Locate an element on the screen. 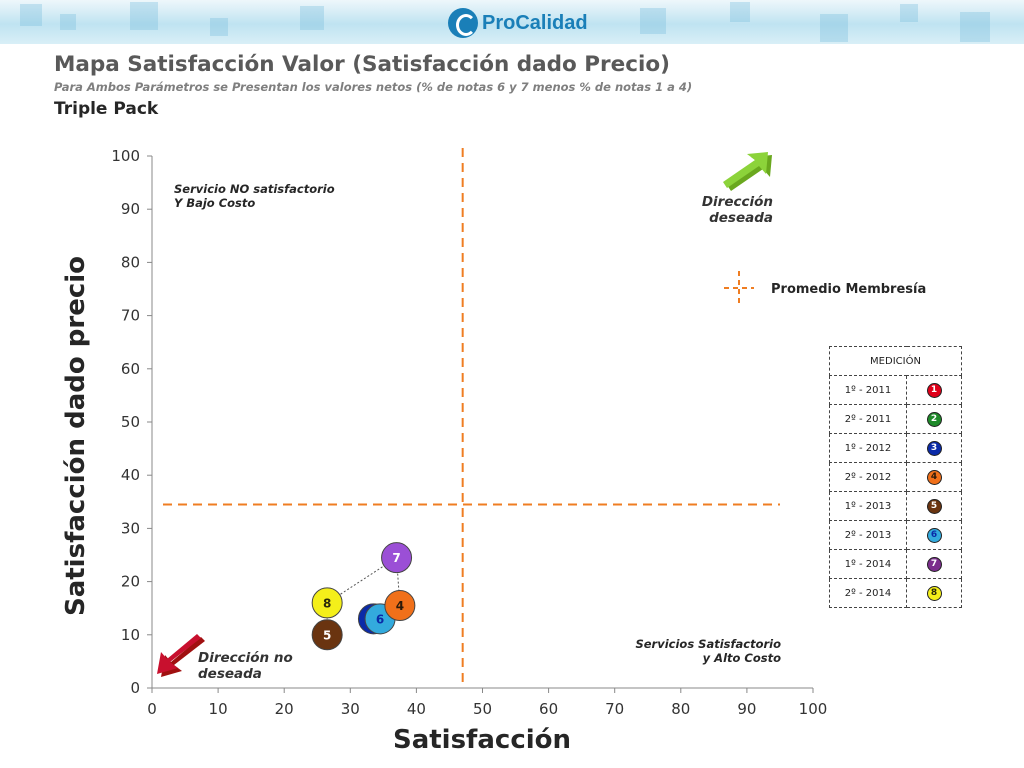 This screenshot has width=1024, height=768. x-tick-label: 80 is located at coordinates (680, 709).